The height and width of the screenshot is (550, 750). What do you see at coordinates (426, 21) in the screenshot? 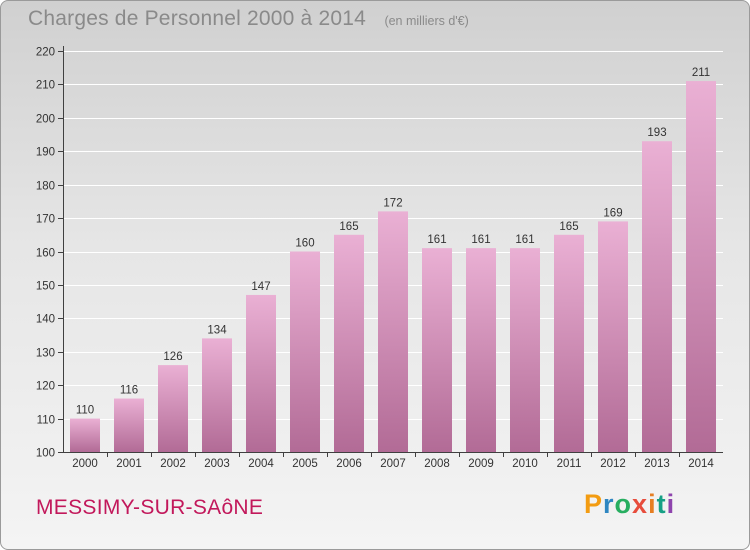
I see `chart-unit: (en milliers d'€)` at bounding box center [426, 21].